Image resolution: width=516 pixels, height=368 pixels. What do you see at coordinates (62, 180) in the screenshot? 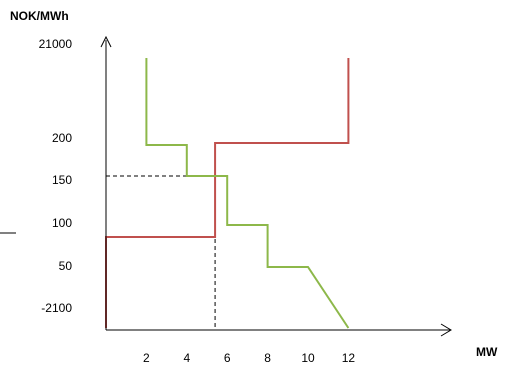
I see `y-tick-label: 150` at bounding box center [62, 180].